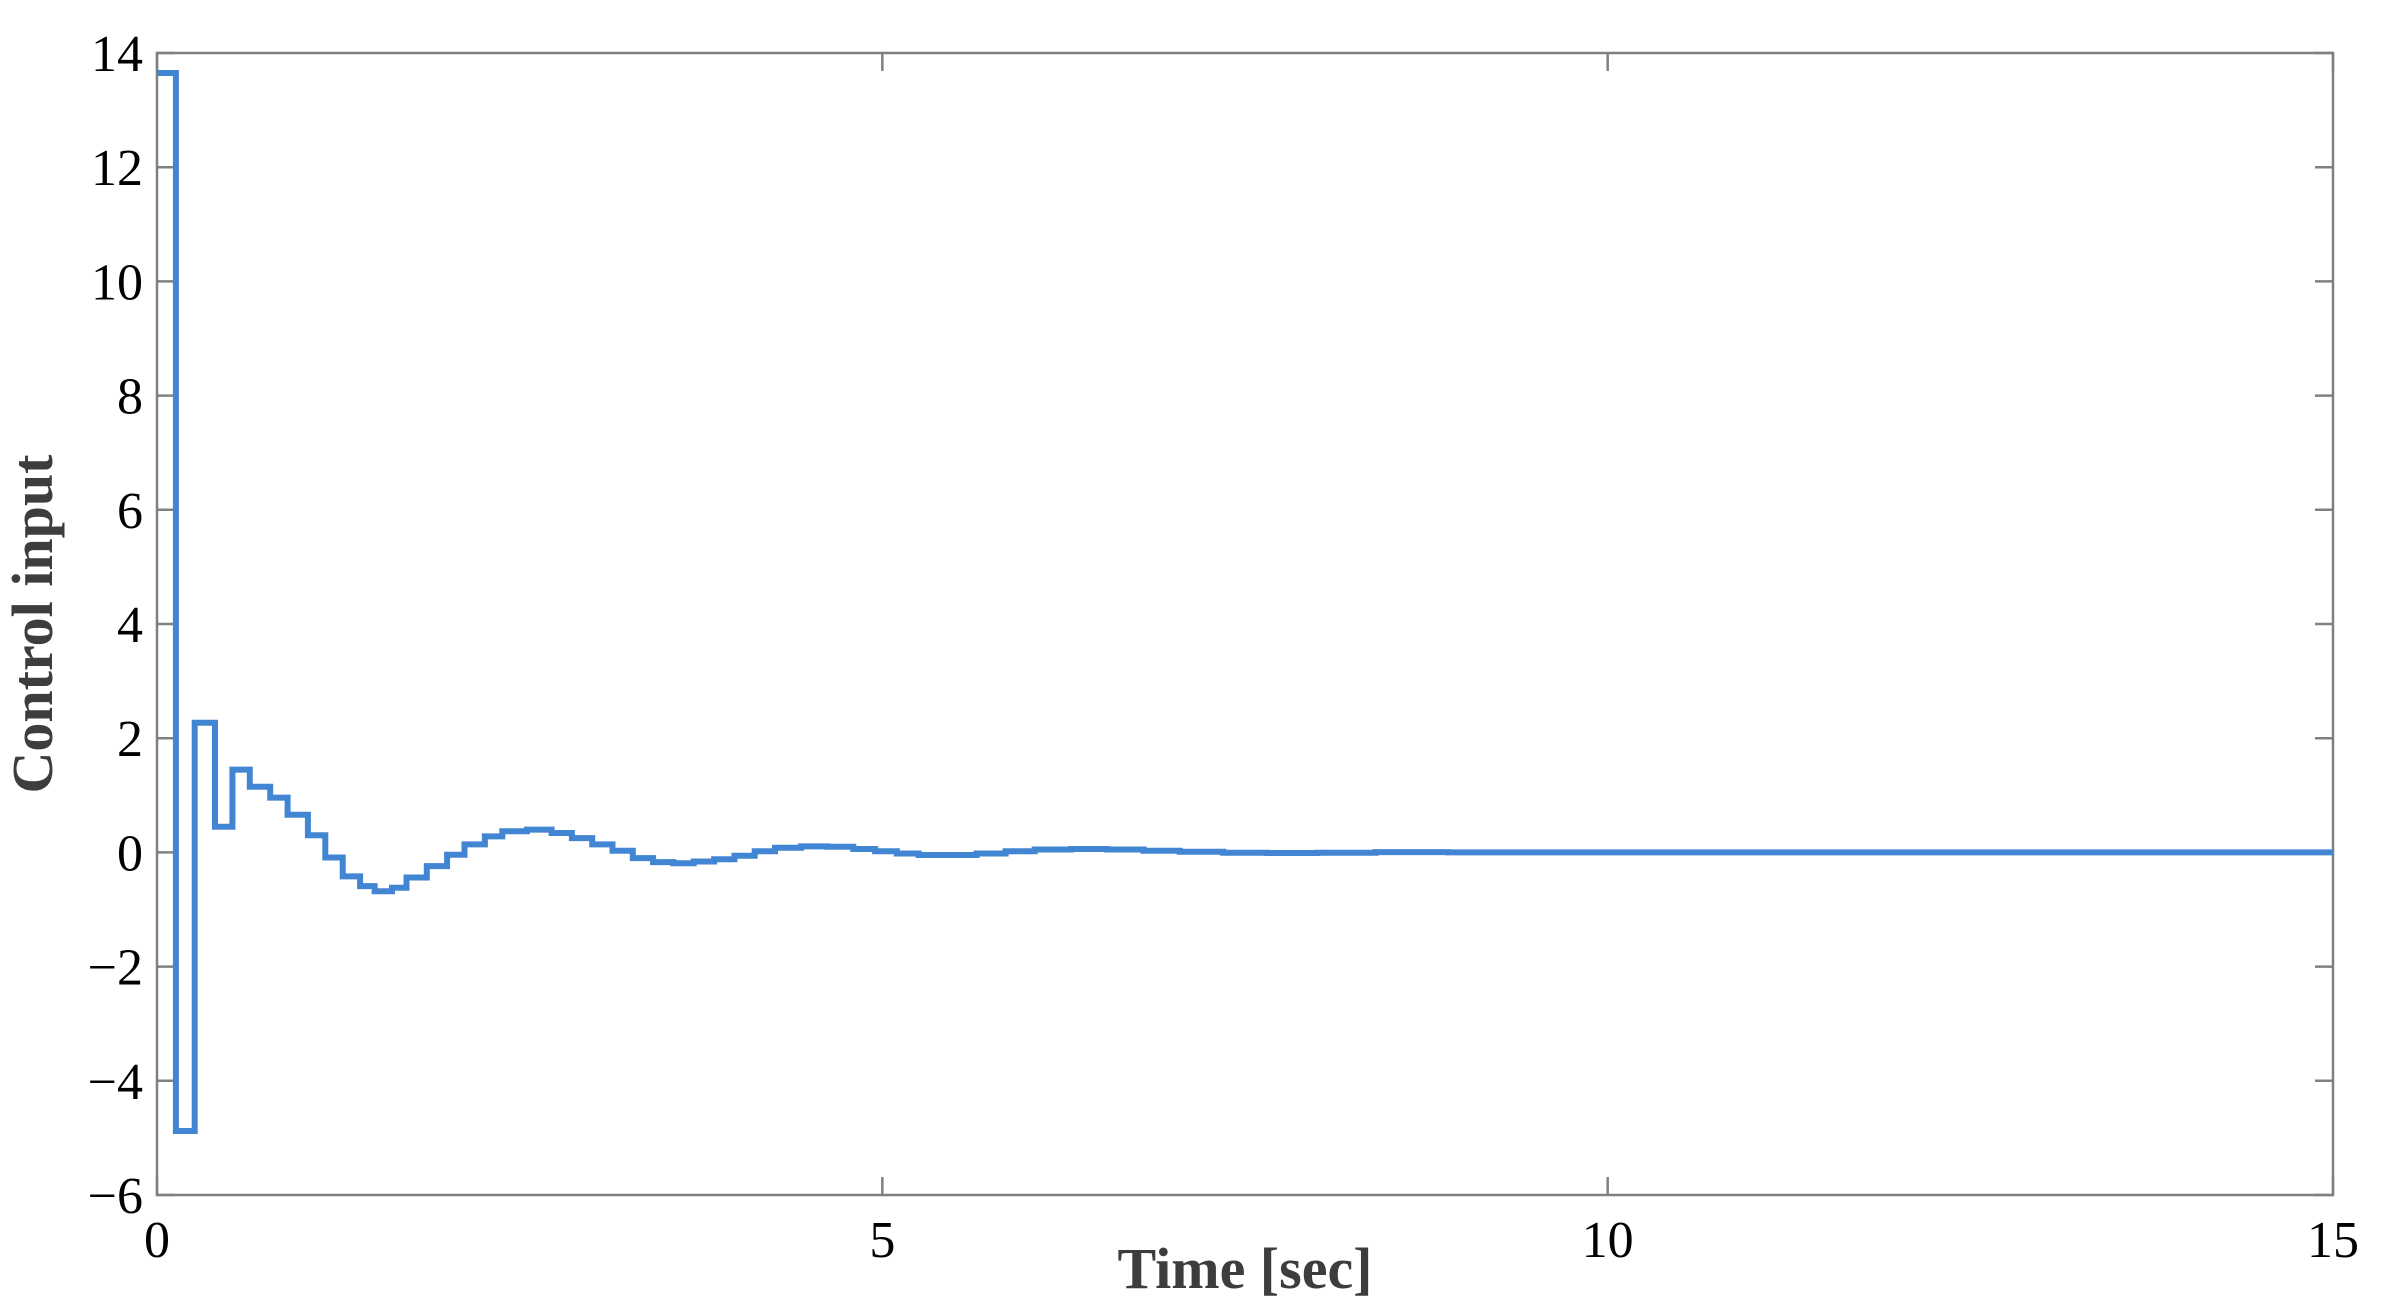 The width and height of the screenshot is (2386, 1304). What do you see at coordinates (1608, 1240) in the screenshot?
I see `x-tick-label: 10` at bounding box center [1608, 1240].